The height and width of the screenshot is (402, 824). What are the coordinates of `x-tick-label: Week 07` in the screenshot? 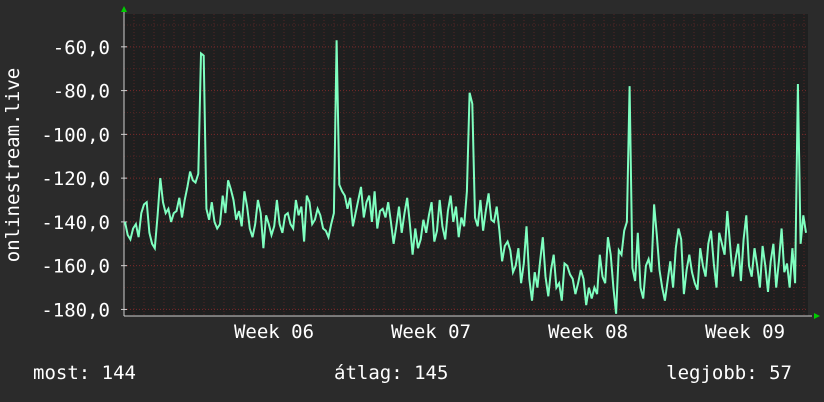 It's located at (431, 332).